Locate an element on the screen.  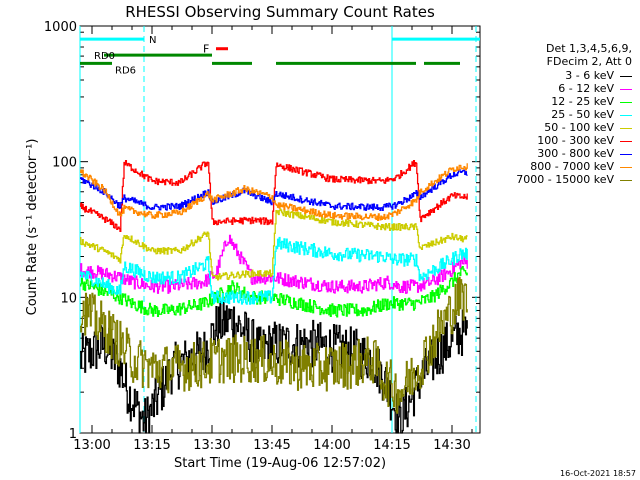
legend-entry: 3 - 6 keV is located at coordinates (598, 75).